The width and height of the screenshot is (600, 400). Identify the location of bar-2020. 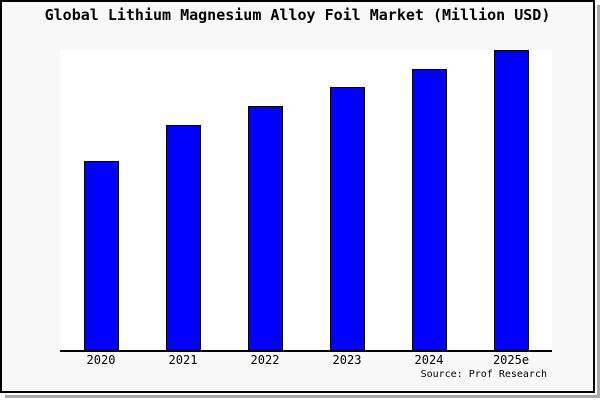
(101, 256).